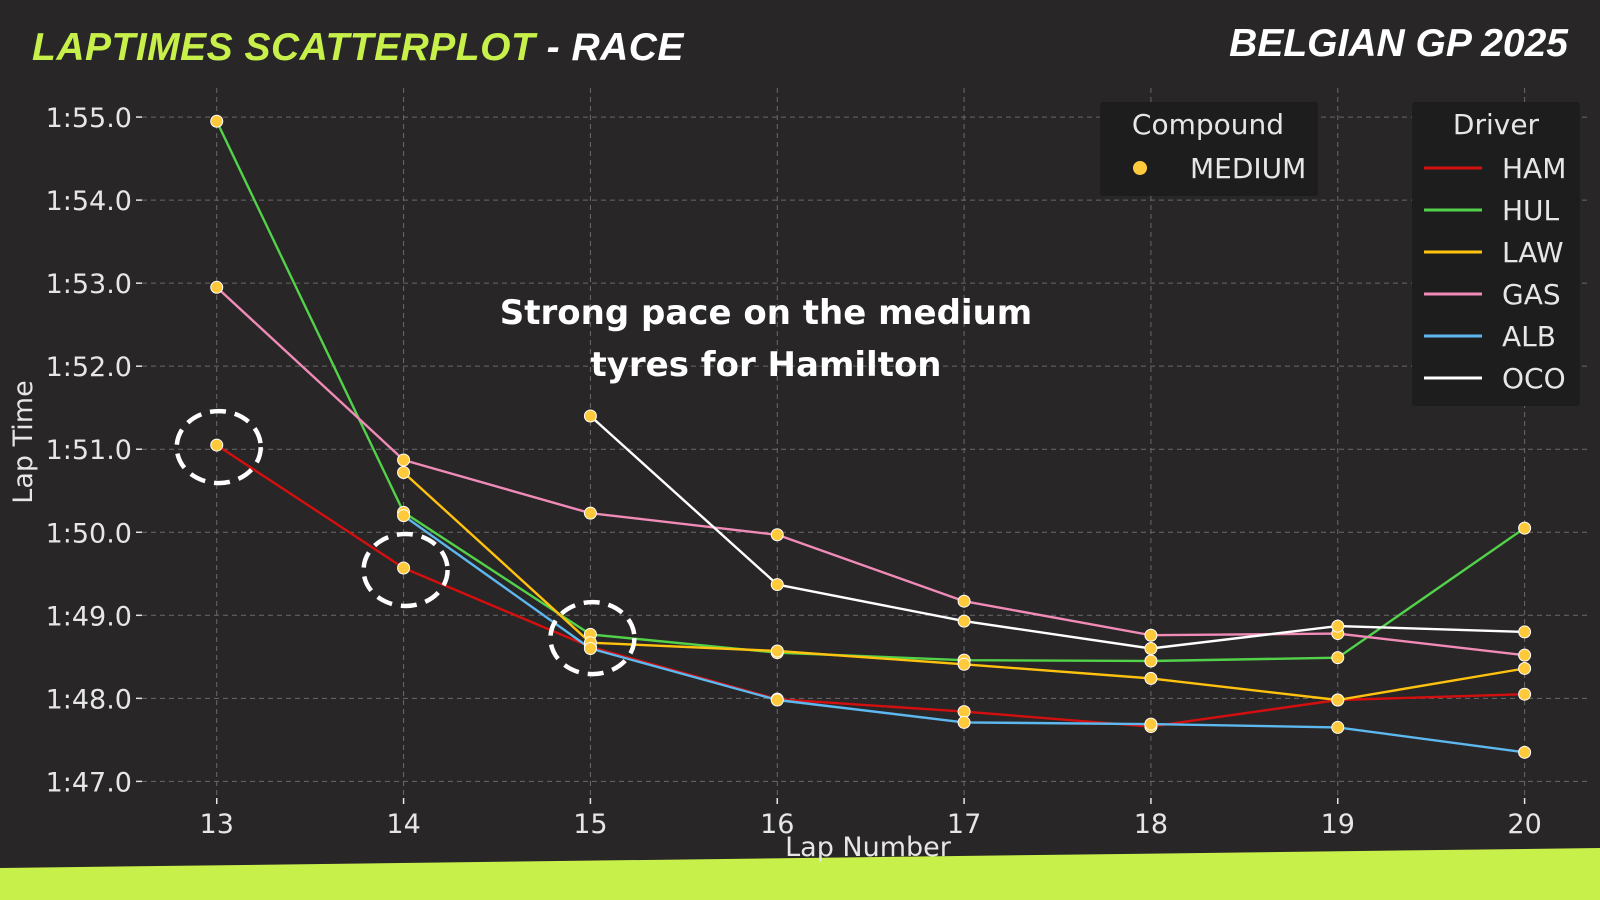 The image size is (1600, 900). Describe the element at coordinates (1534, 168) in the screenshot. I see `legend-label-ham: HAM` at that location.